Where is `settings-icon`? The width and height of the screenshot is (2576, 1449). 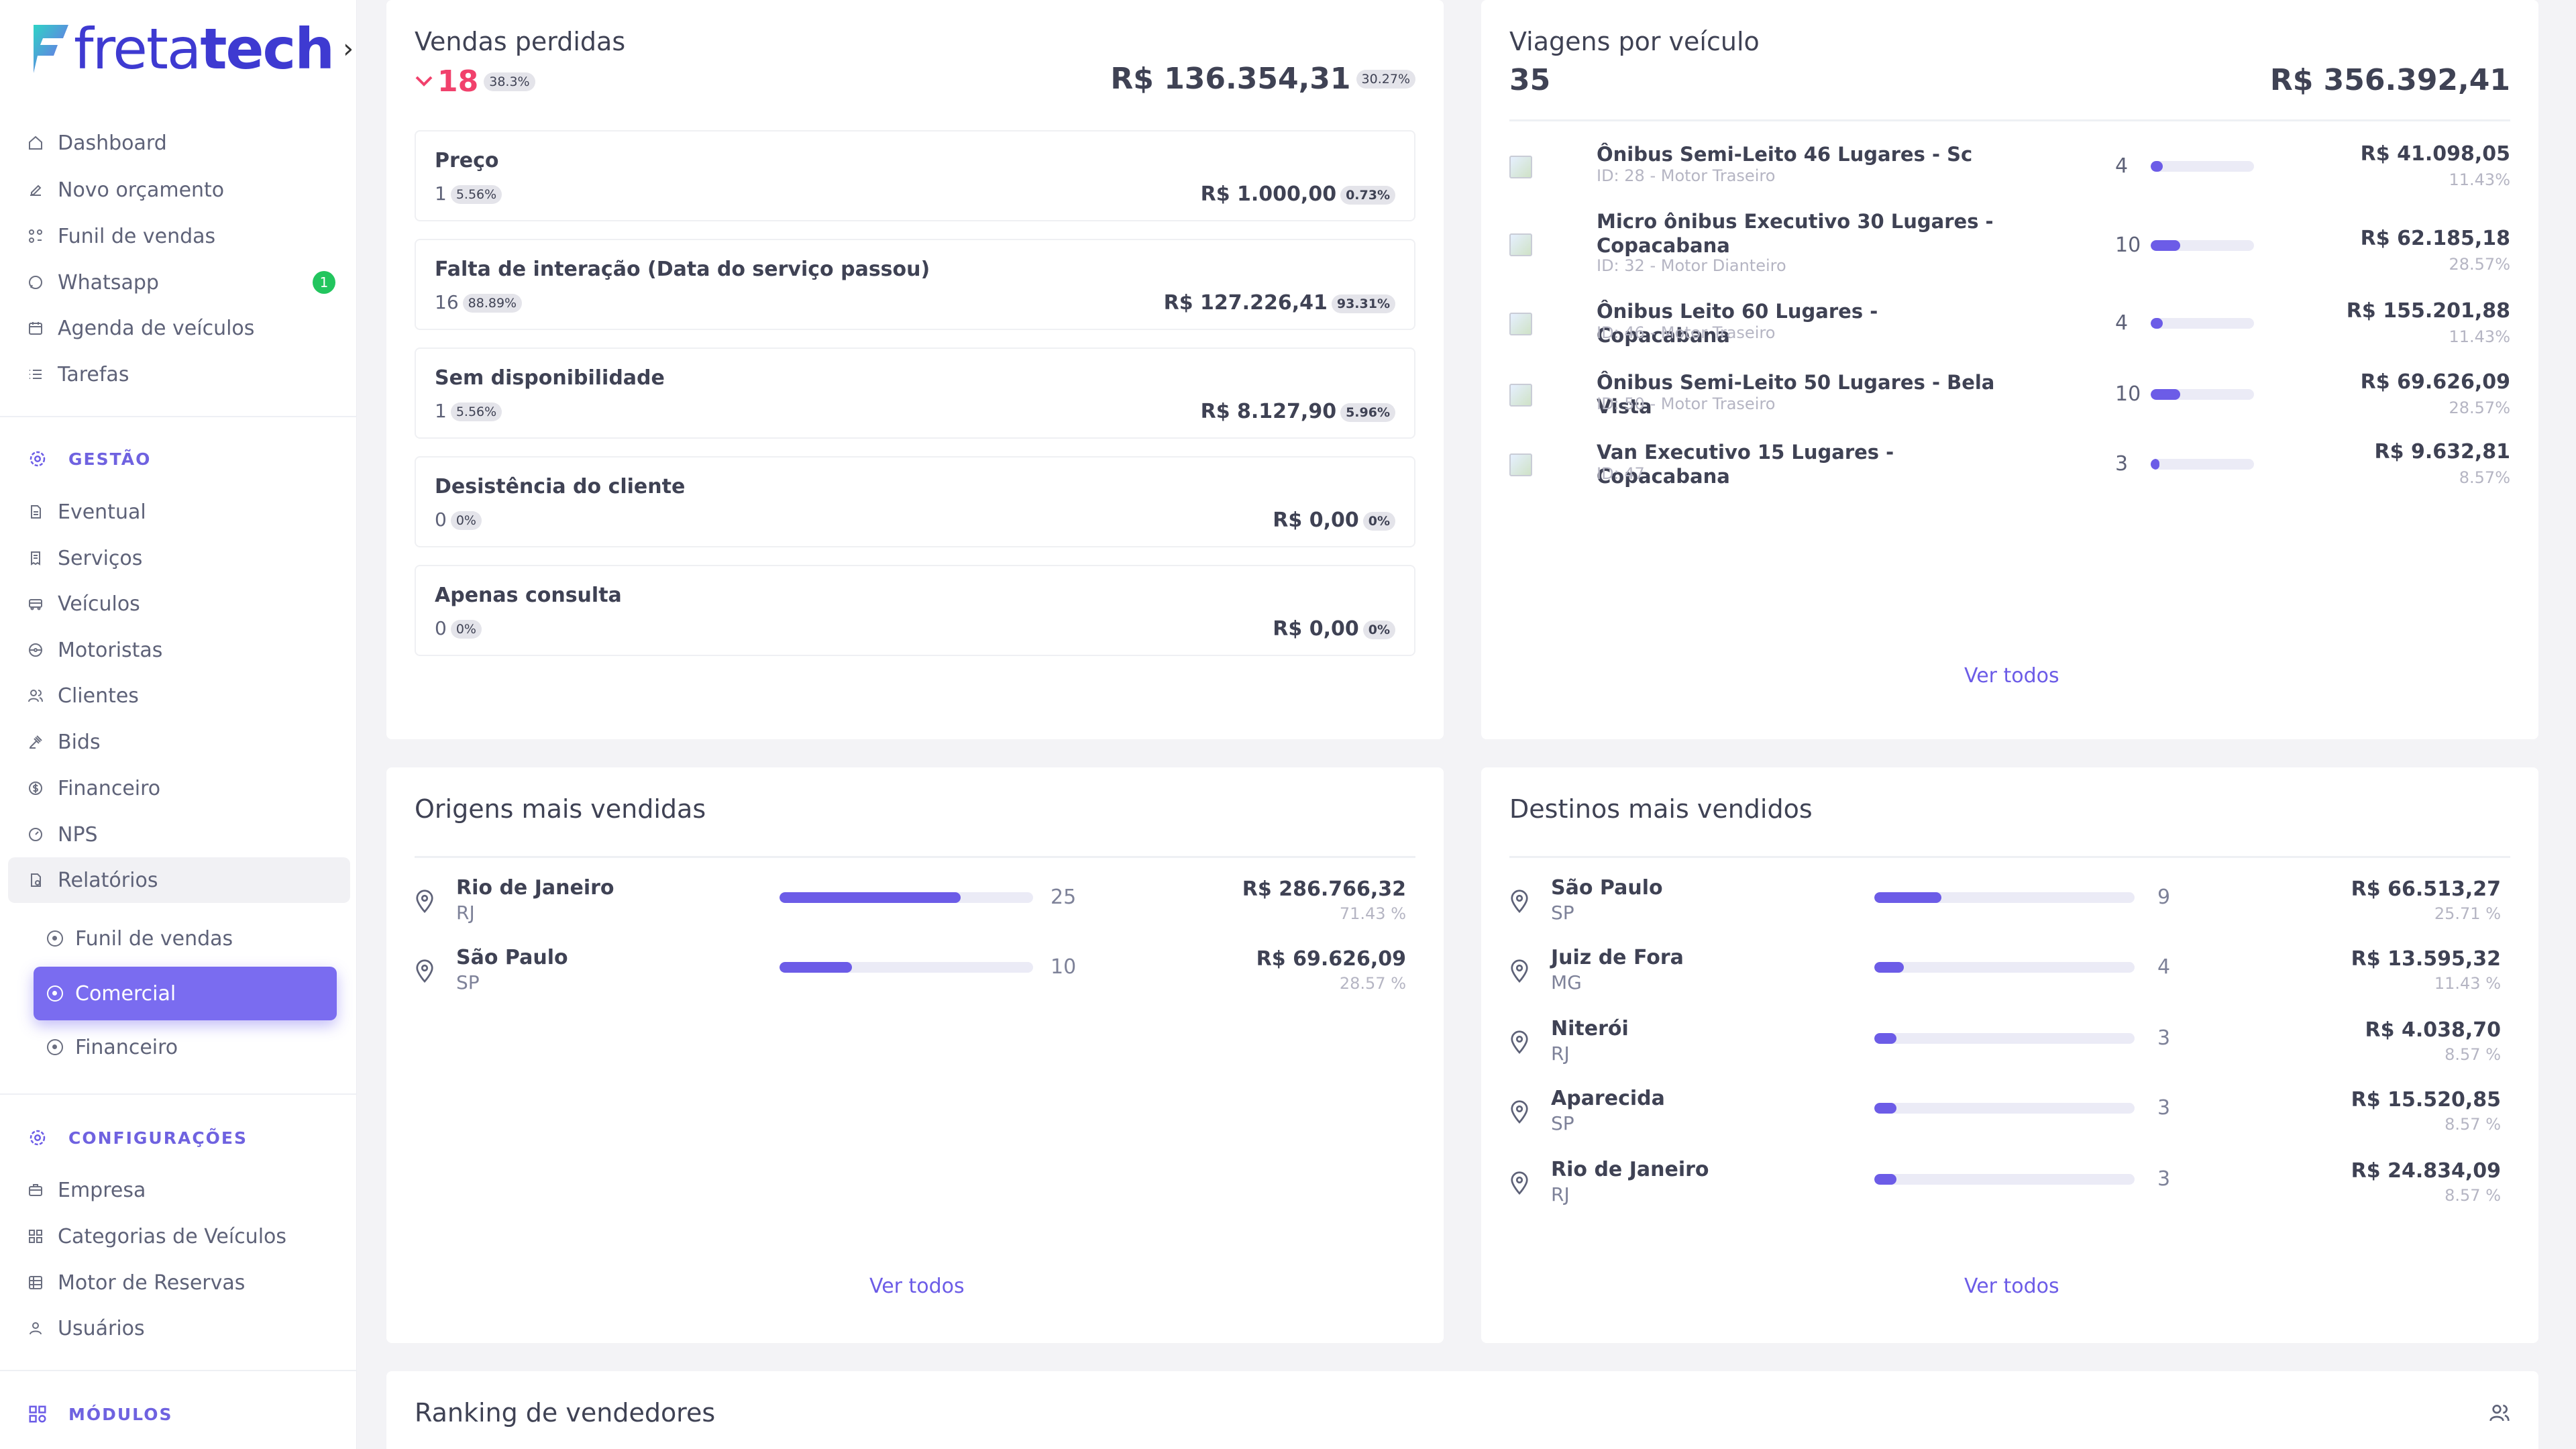 settings-icon is located at coordinates (37, 459).